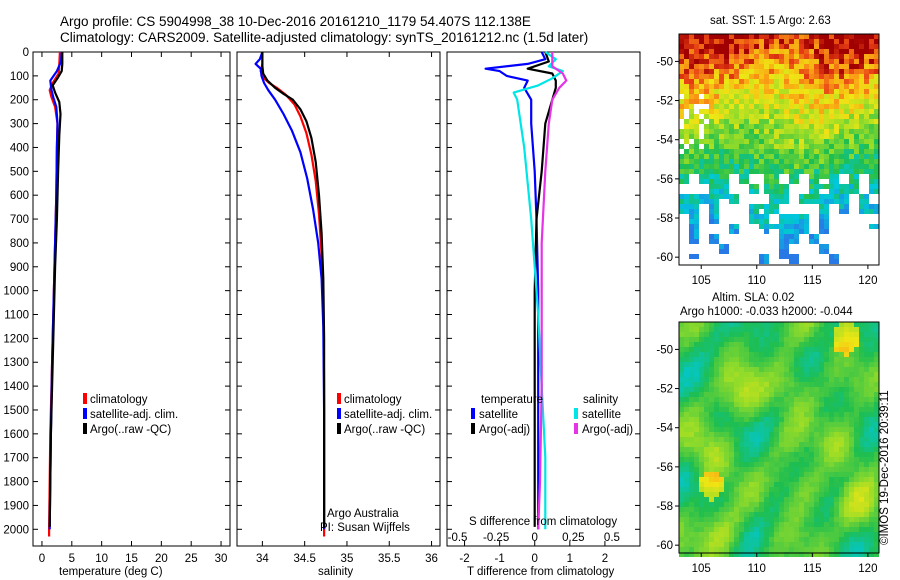 The width and height of the screenshot is (900, 580). I want to click on legend-label-climatology: climatology, so click(373, 400).